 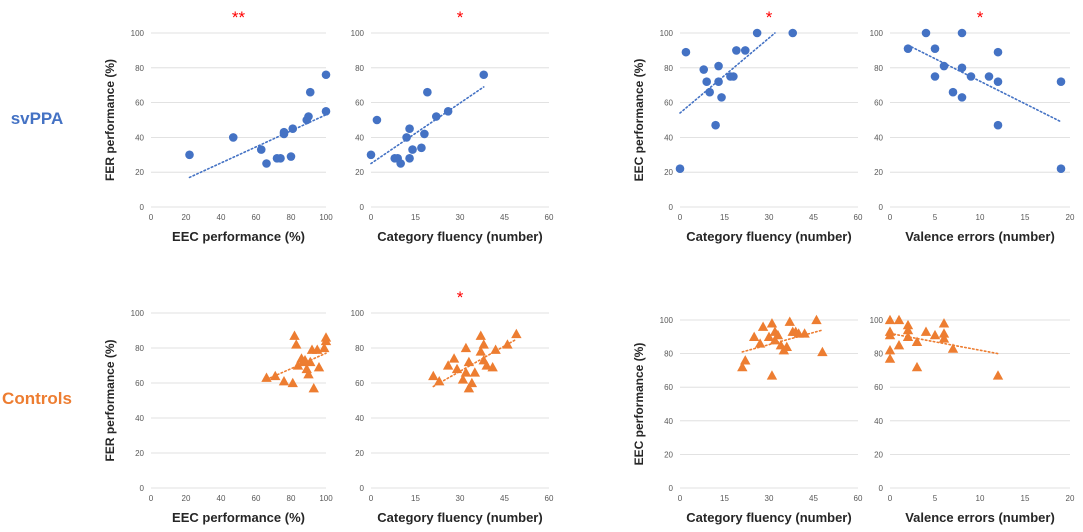 What do you see at coordinates (980, 17) in the screenshot?
I see `significance-marker: *` at bounding box center [980, 17].